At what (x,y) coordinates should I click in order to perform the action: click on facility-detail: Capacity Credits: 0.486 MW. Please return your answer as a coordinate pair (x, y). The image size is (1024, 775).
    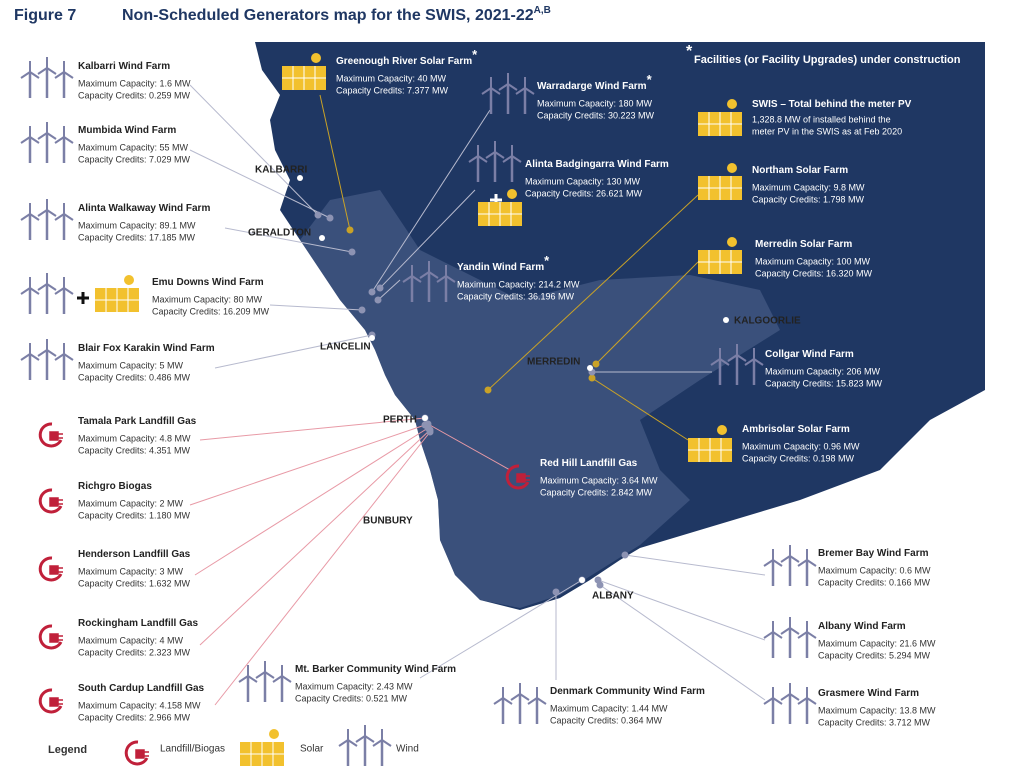
    Looking at the image, I should click on (134, 377).